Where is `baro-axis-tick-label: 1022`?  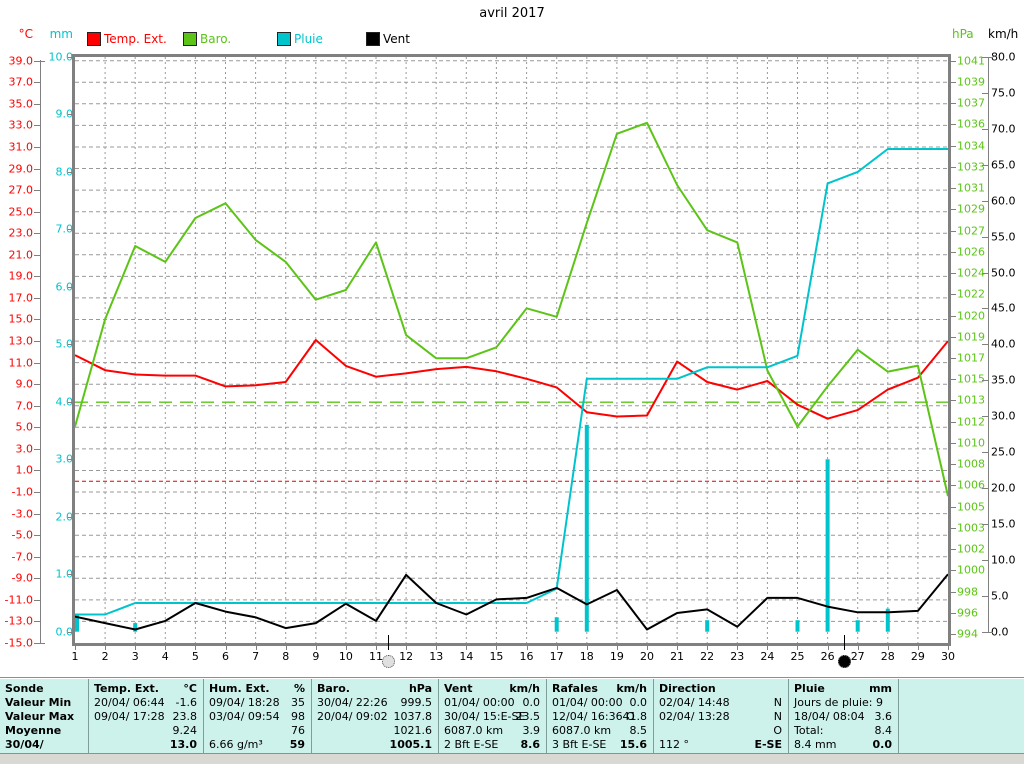 baro-axis-tick-label: 1022 is located at coordinates (971, 294).